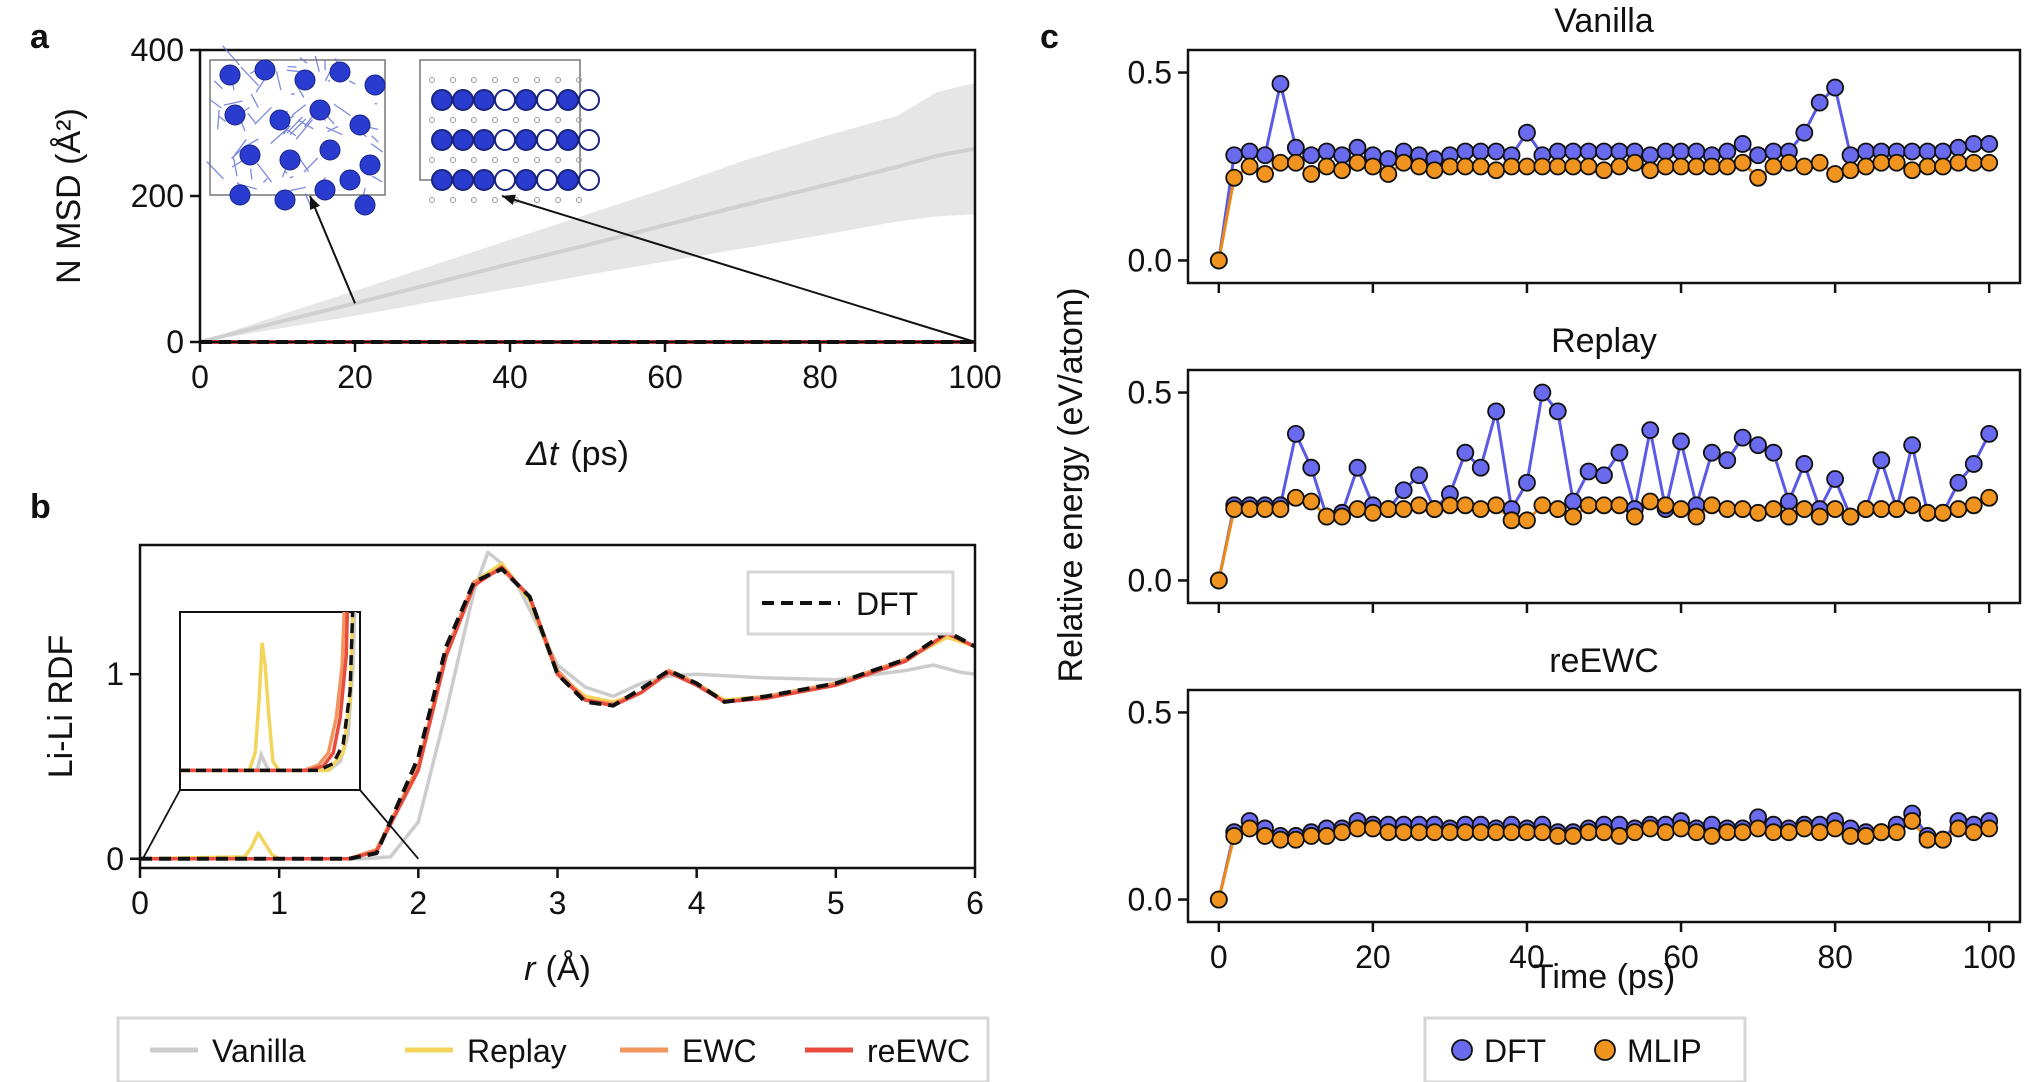 The image size is (2044, 1082). Describe the element at coordinates (332, 249) in the screenshot. I see `arrow-to-disordered` at that location.